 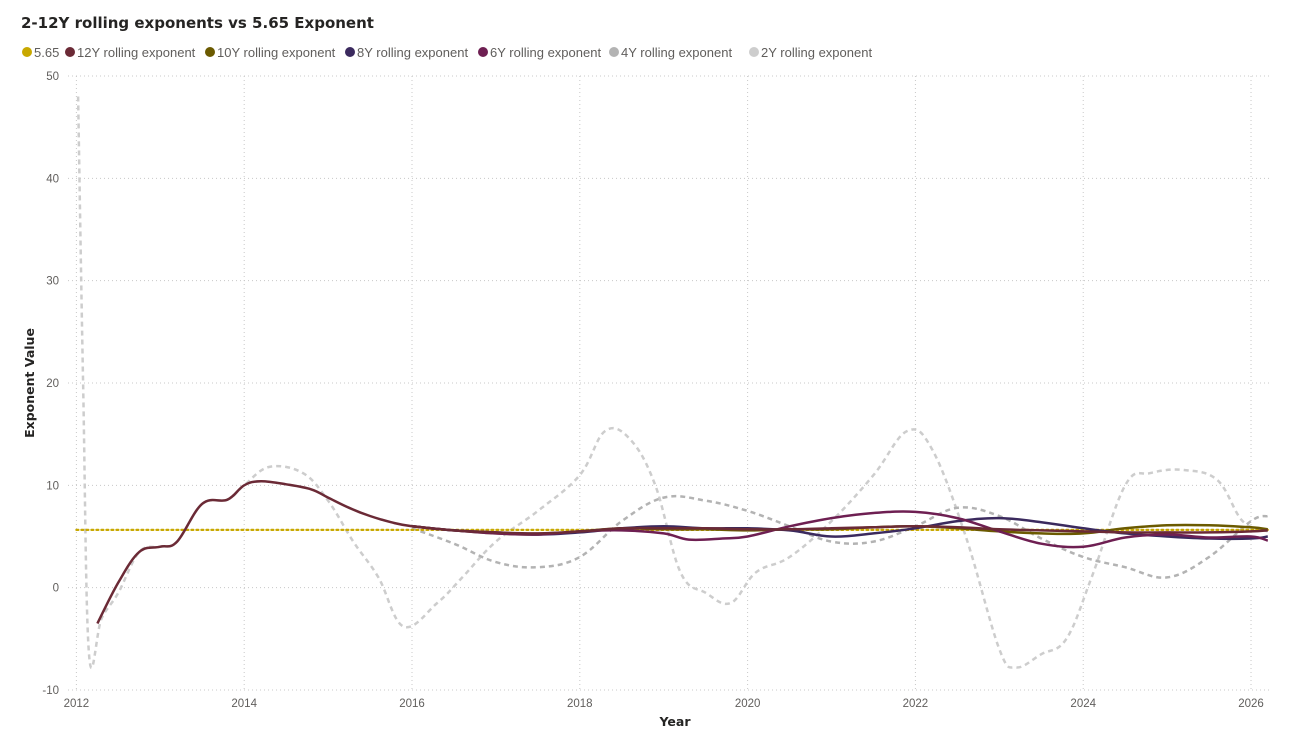 I want to click on legend-label: 12Y rolling exponent, so click(x=136, y=52).